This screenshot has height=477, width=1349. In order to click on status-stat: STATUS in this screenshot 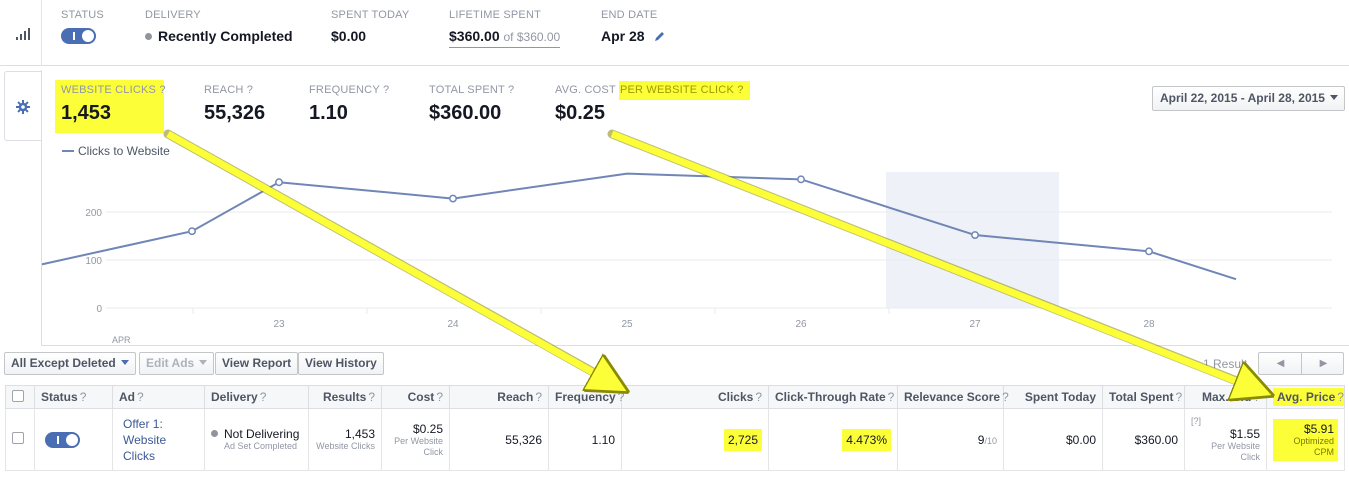, I will do `click(82, 26)`.